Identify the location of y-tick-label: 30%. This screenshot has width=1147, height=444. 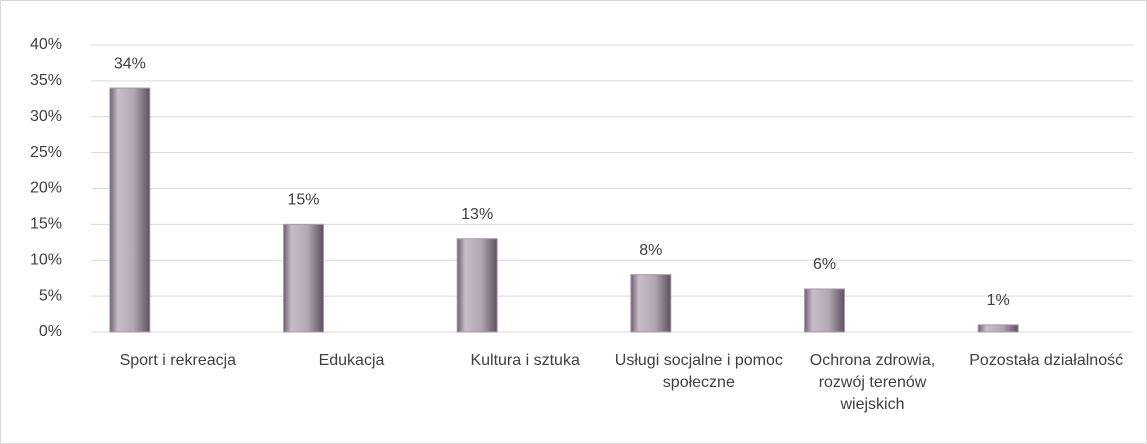
(46, 116).